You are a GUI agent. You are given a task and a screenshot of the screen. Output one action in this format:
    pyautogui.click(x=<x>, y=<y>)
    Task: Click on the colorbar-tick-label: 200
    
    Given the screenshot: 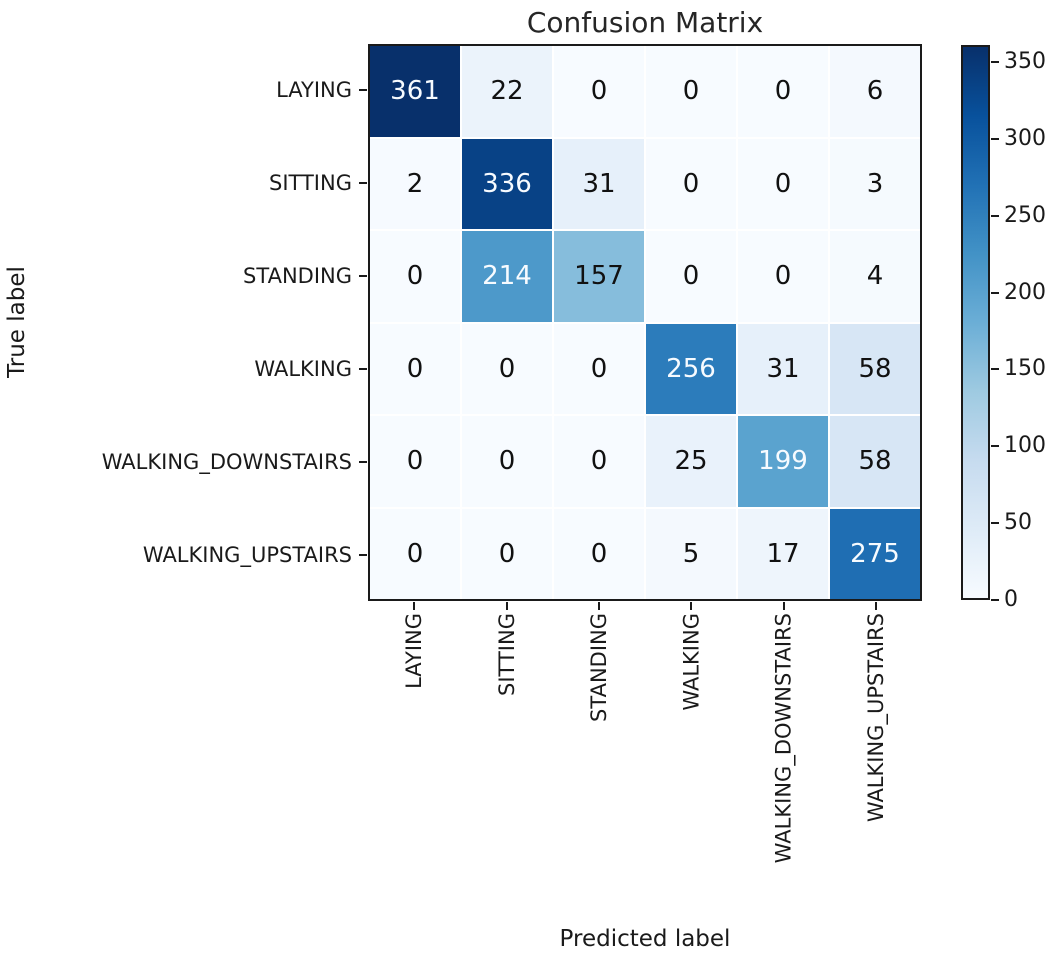 What is the action you would take?
    pyautogui.click(x=1025, y=292)
    